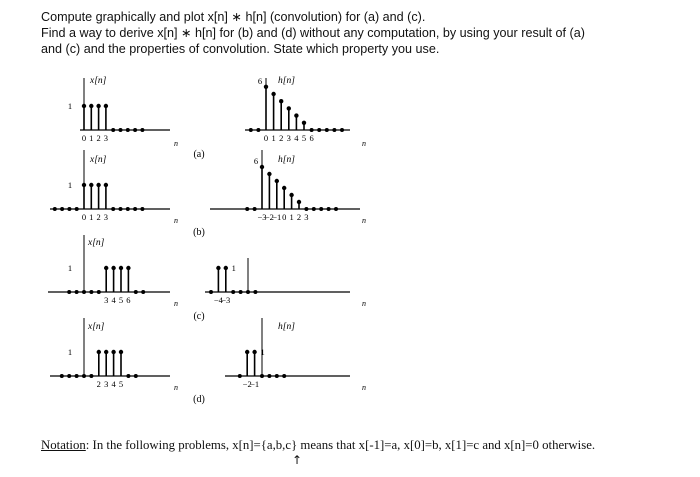 This screenshot has width=700, height=477. I want to click on plot-d-h: n h[n] 1 −2−1, so click(295, 355).